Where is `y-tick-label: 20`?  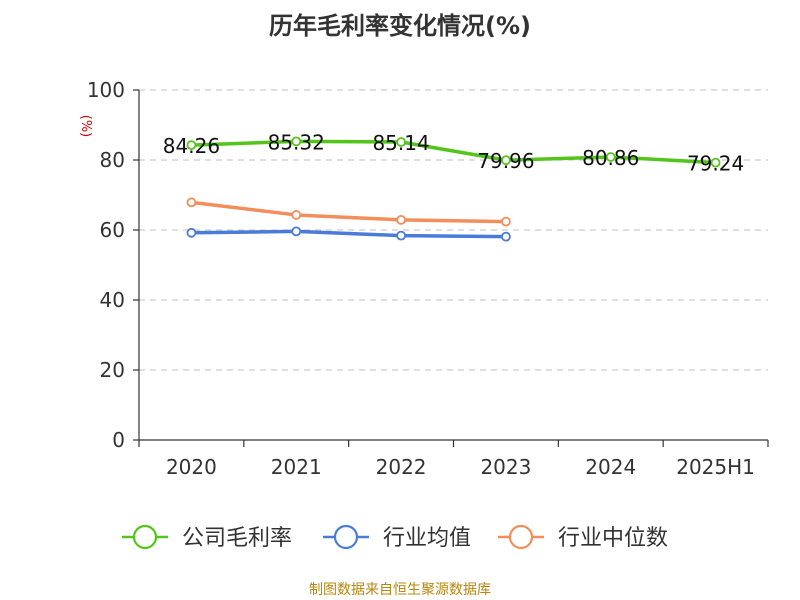 y-tick-label: 20 is located at coordinates (112, 370).